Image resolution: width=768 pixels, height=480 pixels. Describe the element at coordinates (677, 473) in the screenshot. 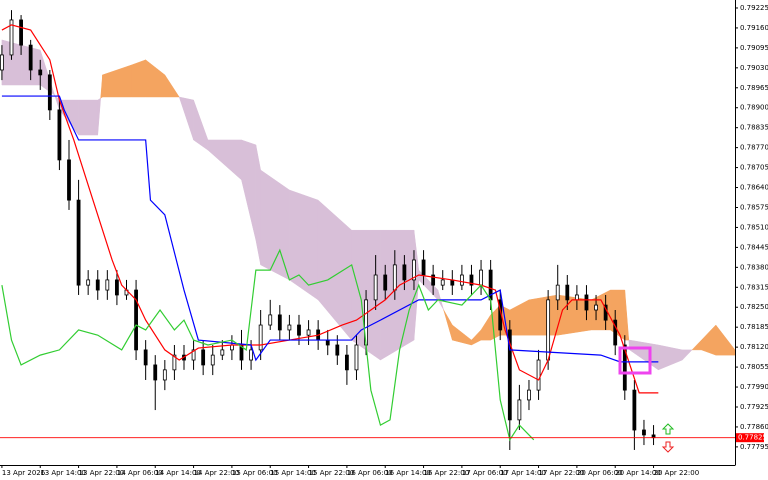

I see `x-tick-label: 20 Apr 22:00` at that location.